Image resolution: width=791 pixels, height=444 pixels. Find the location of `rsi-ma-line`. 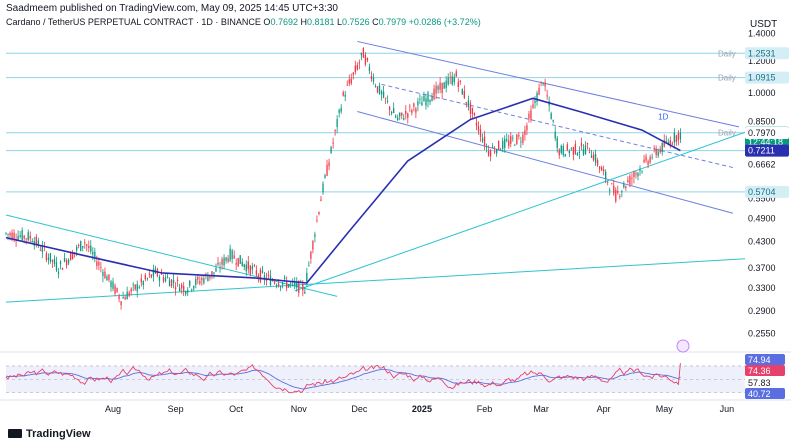

rsi-ma-line is located at coordinates (343, 379).